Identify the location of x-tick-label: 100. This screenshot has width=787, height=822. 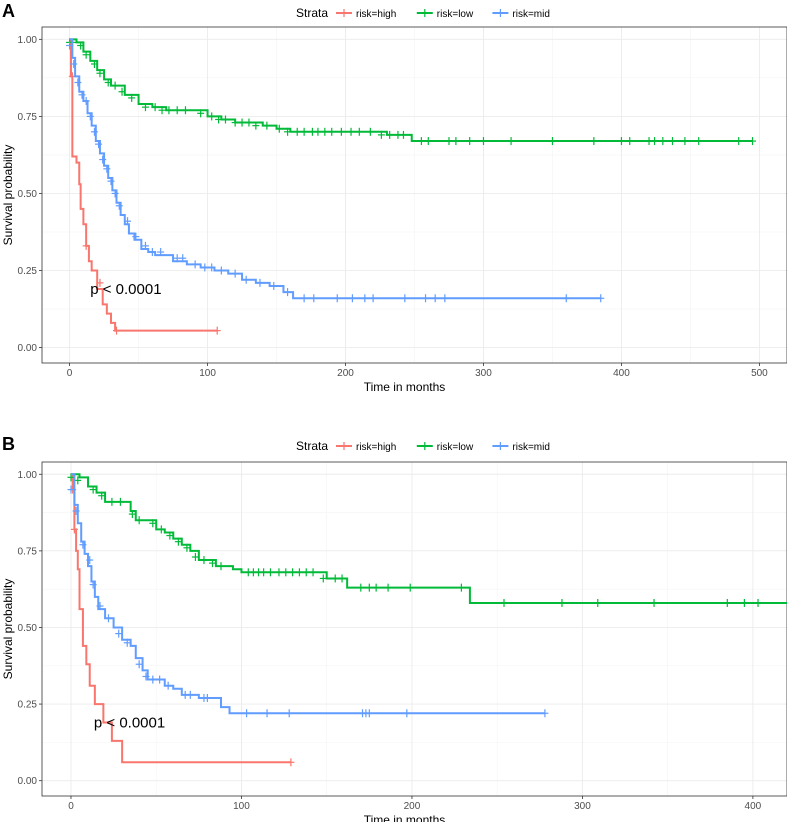
(207, 373).